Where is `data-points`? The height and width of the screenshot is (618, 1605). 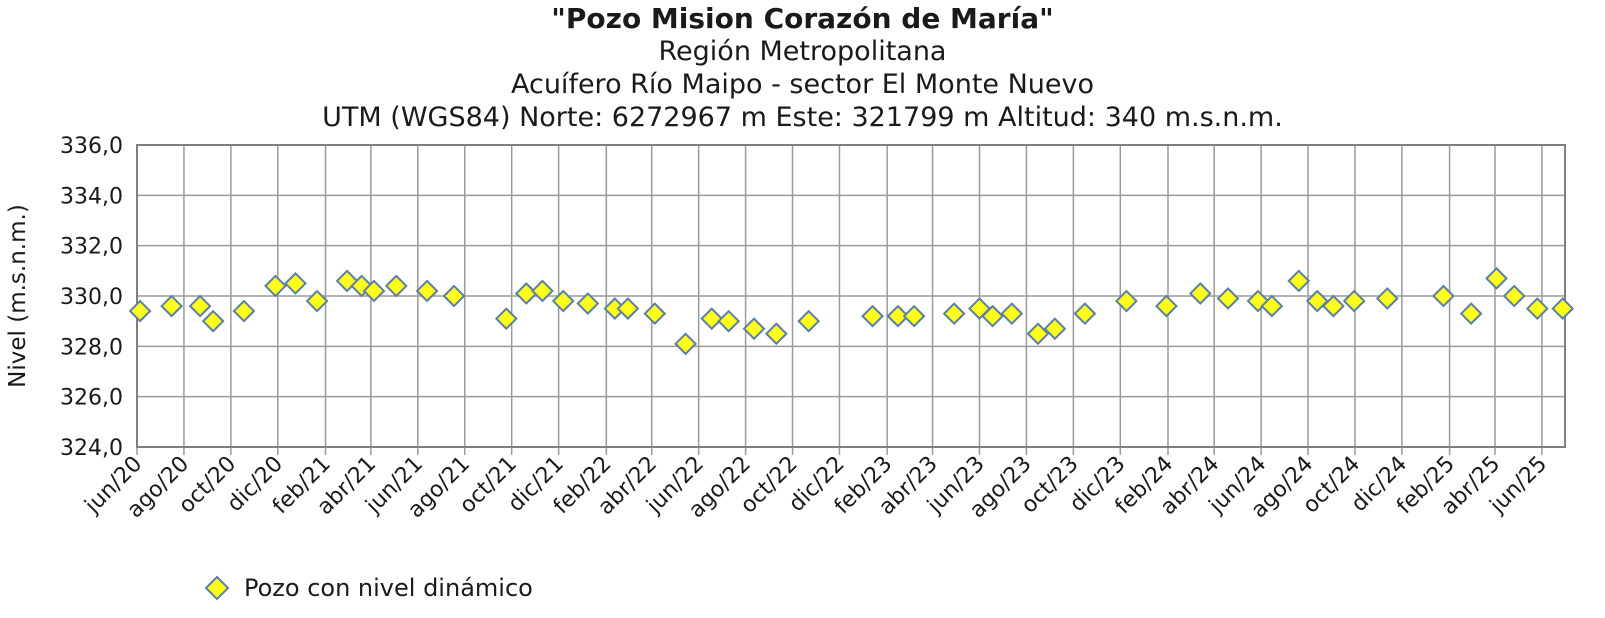
data-points is located at coordinates (851, 311).